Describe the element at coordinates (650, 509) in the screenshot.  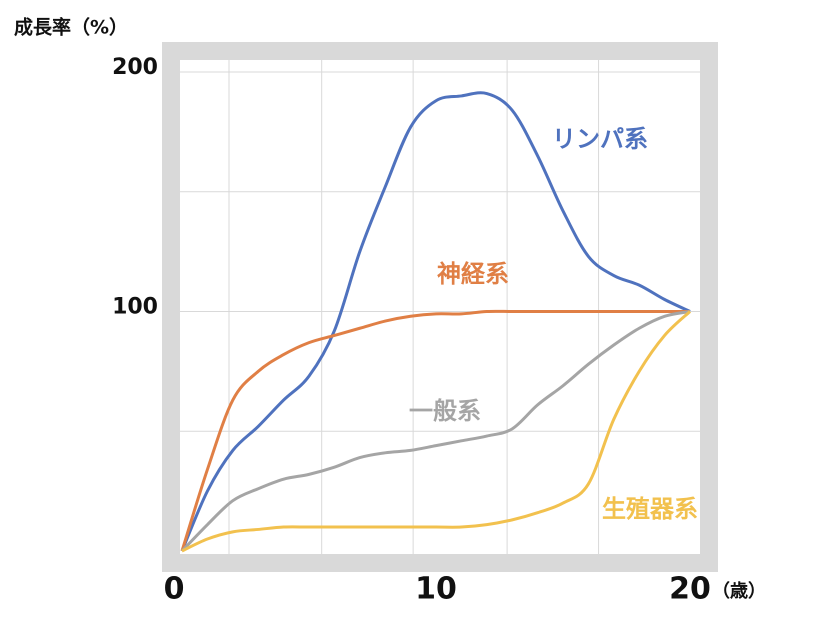
I see `series-label: 生殖器系` at that location.